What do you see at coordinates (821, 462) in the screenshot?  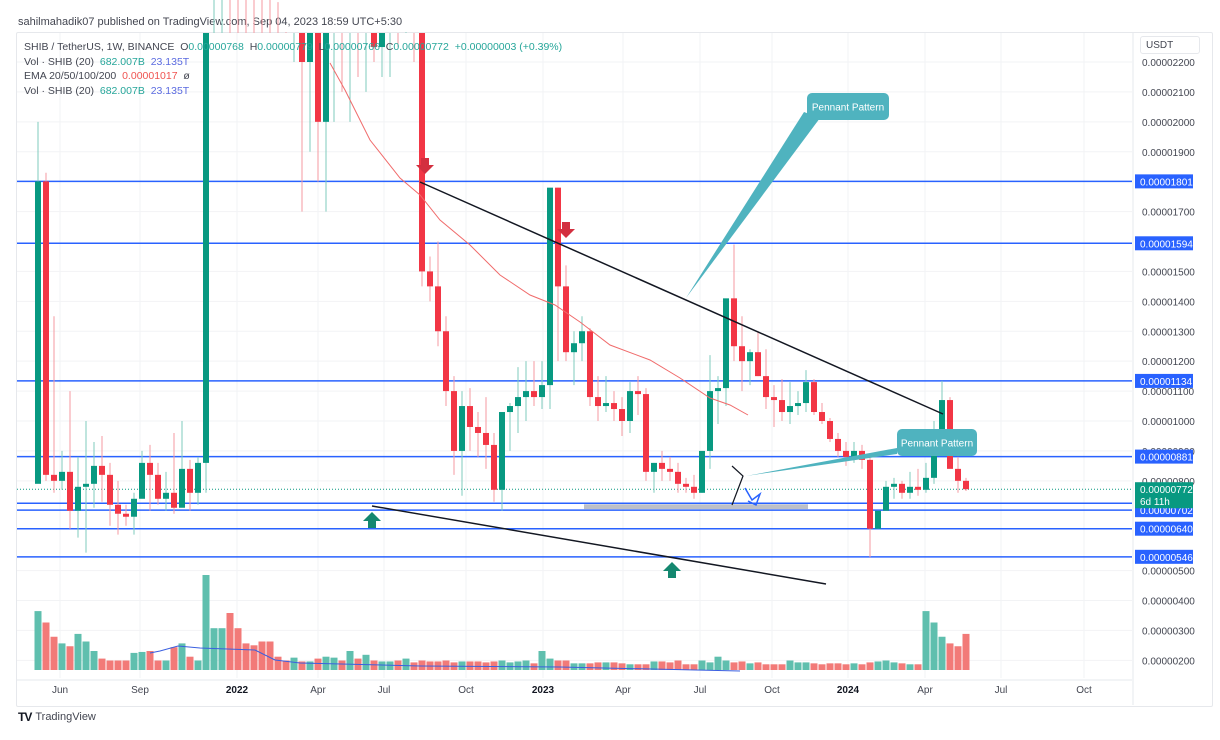 I see `callout-pointer` at bounding box center [821, 462].